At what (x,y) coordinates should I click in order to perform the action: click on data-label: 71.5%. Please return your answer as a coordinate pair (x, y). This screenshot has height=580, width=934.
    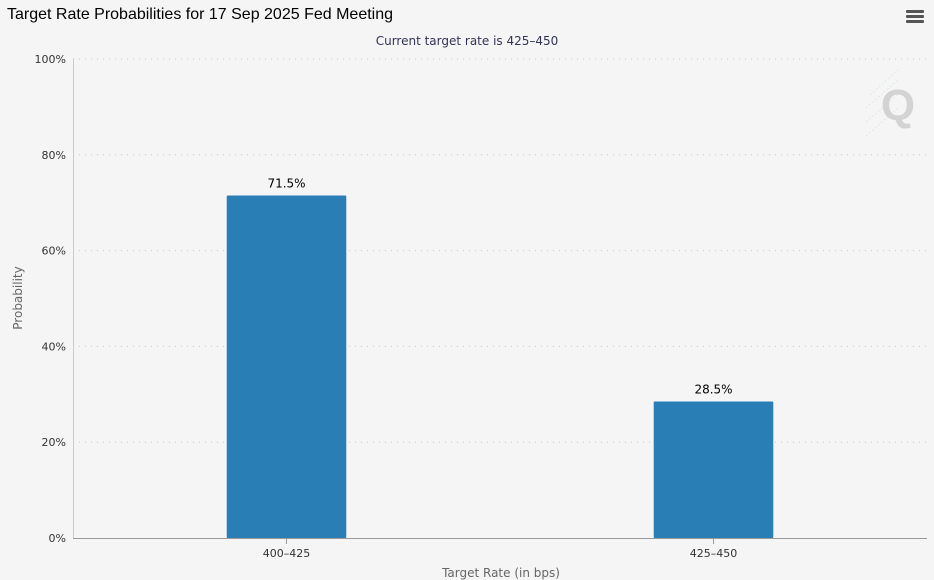
    Looking at the image, I should click on (286, 184).